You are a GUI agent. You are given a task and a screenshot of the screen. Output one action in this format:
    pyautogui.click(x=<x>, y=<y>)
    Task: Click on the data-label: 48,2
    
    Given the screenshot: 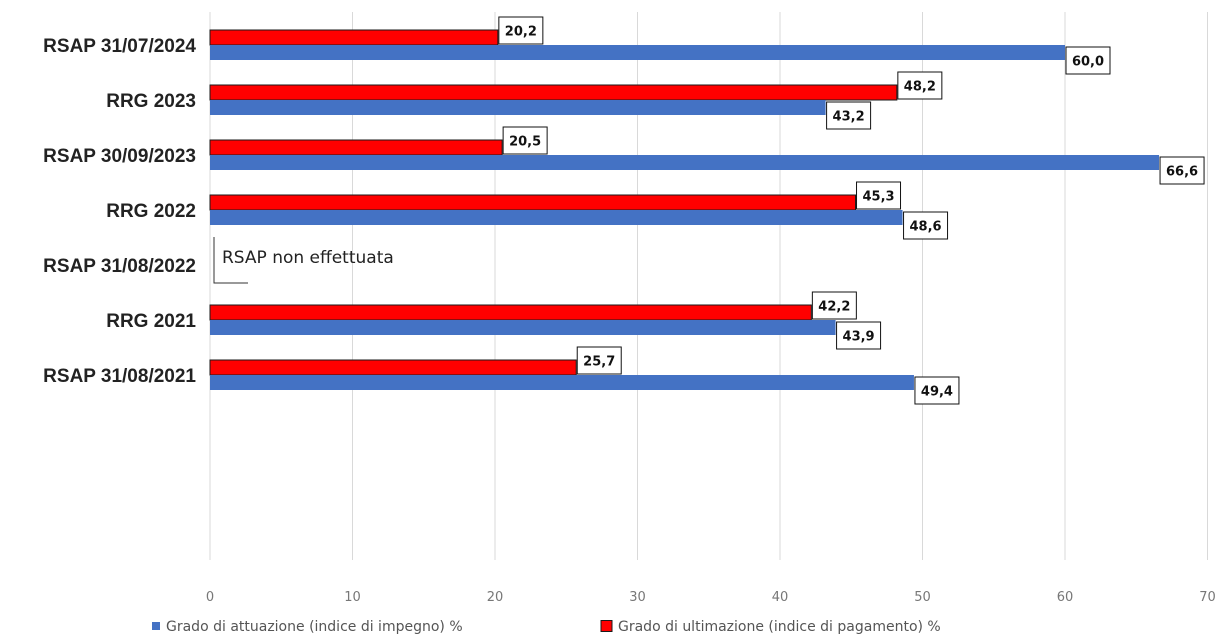 What is the action you would take?
    pyautogui.click(x=920, y=87)
    